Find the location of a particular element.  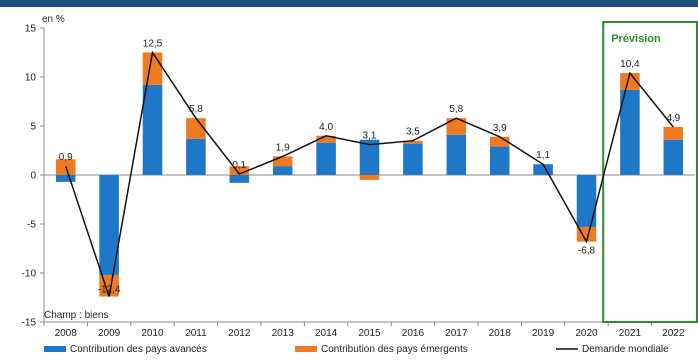

x-tick-label: 2008 is located at coordinates (66, 333).